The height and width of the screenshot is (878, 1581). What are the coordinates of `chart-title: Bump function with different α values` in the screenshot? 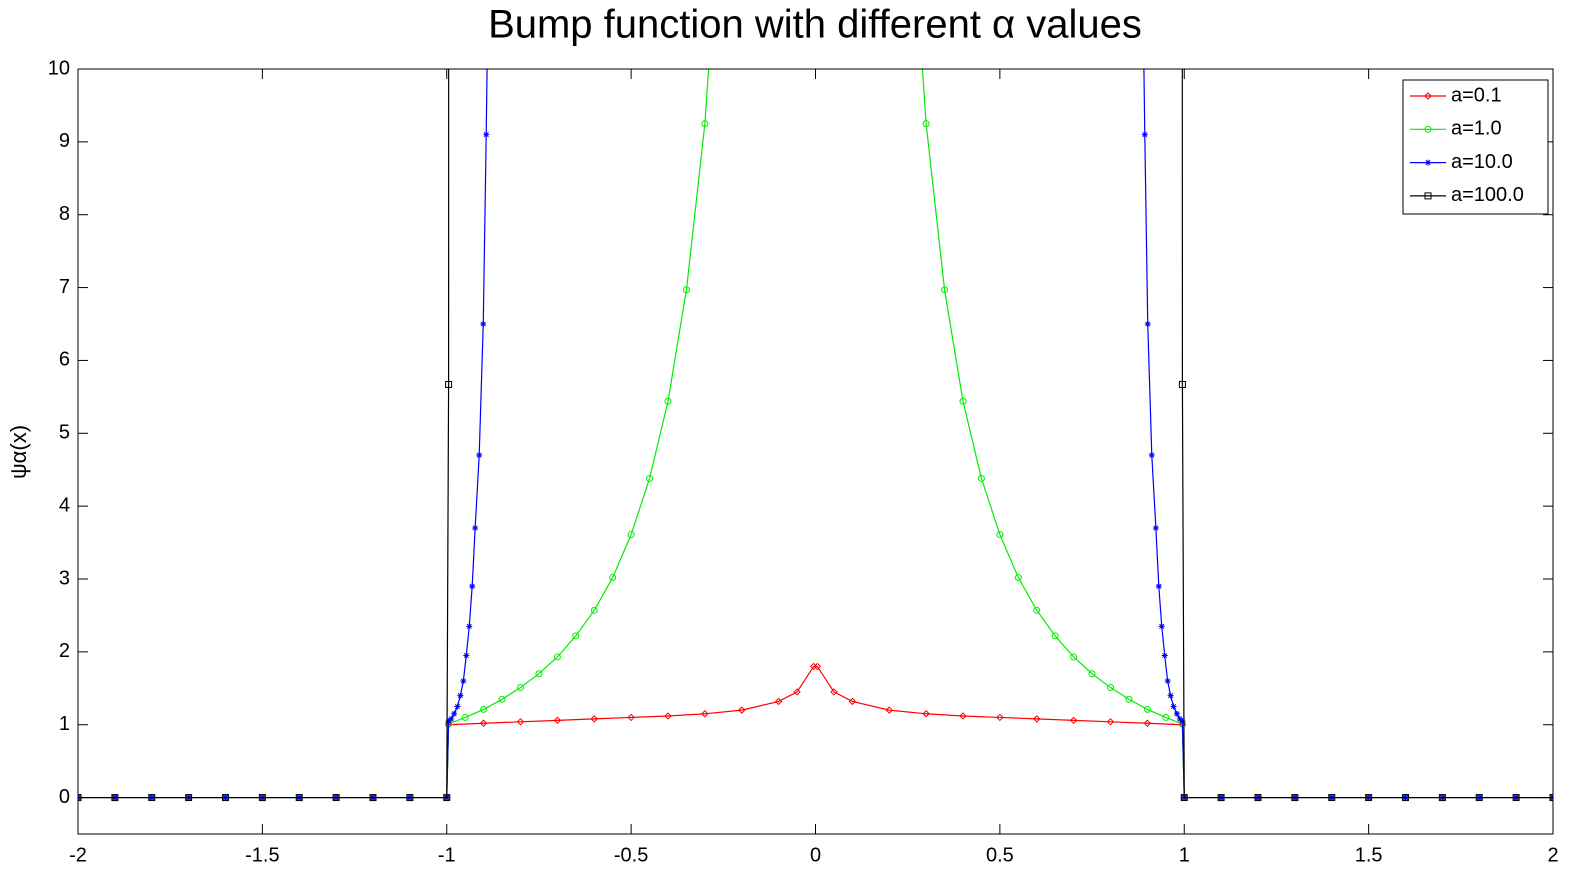 It's located at (815, 25).